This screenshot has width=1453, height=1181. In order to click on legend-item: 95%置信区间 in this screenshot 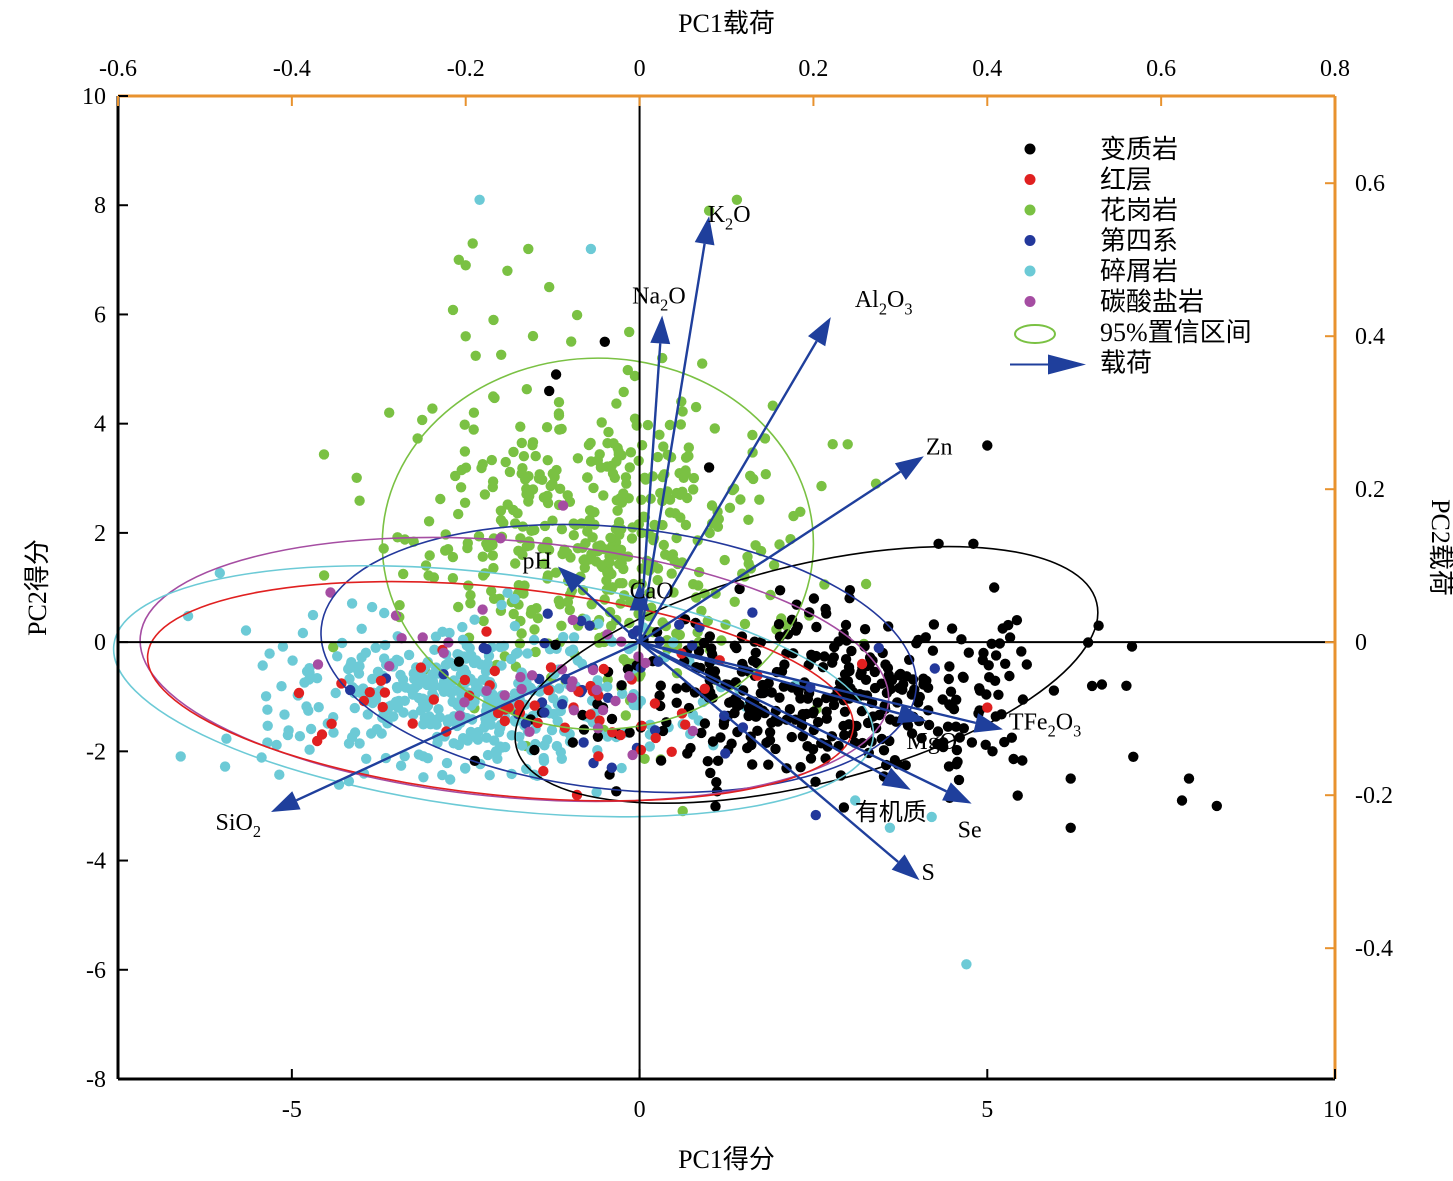, I will do `click(1133, 332)`.